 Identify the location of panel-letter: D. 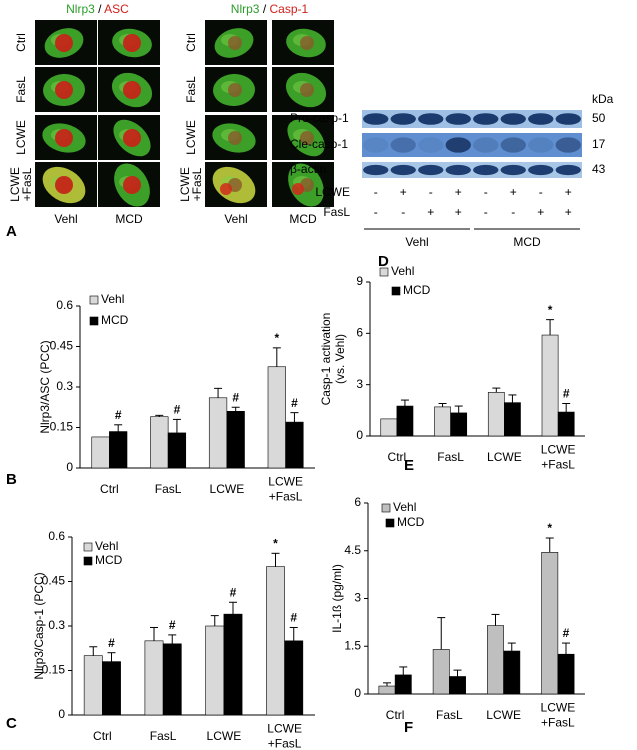
(383, 261).